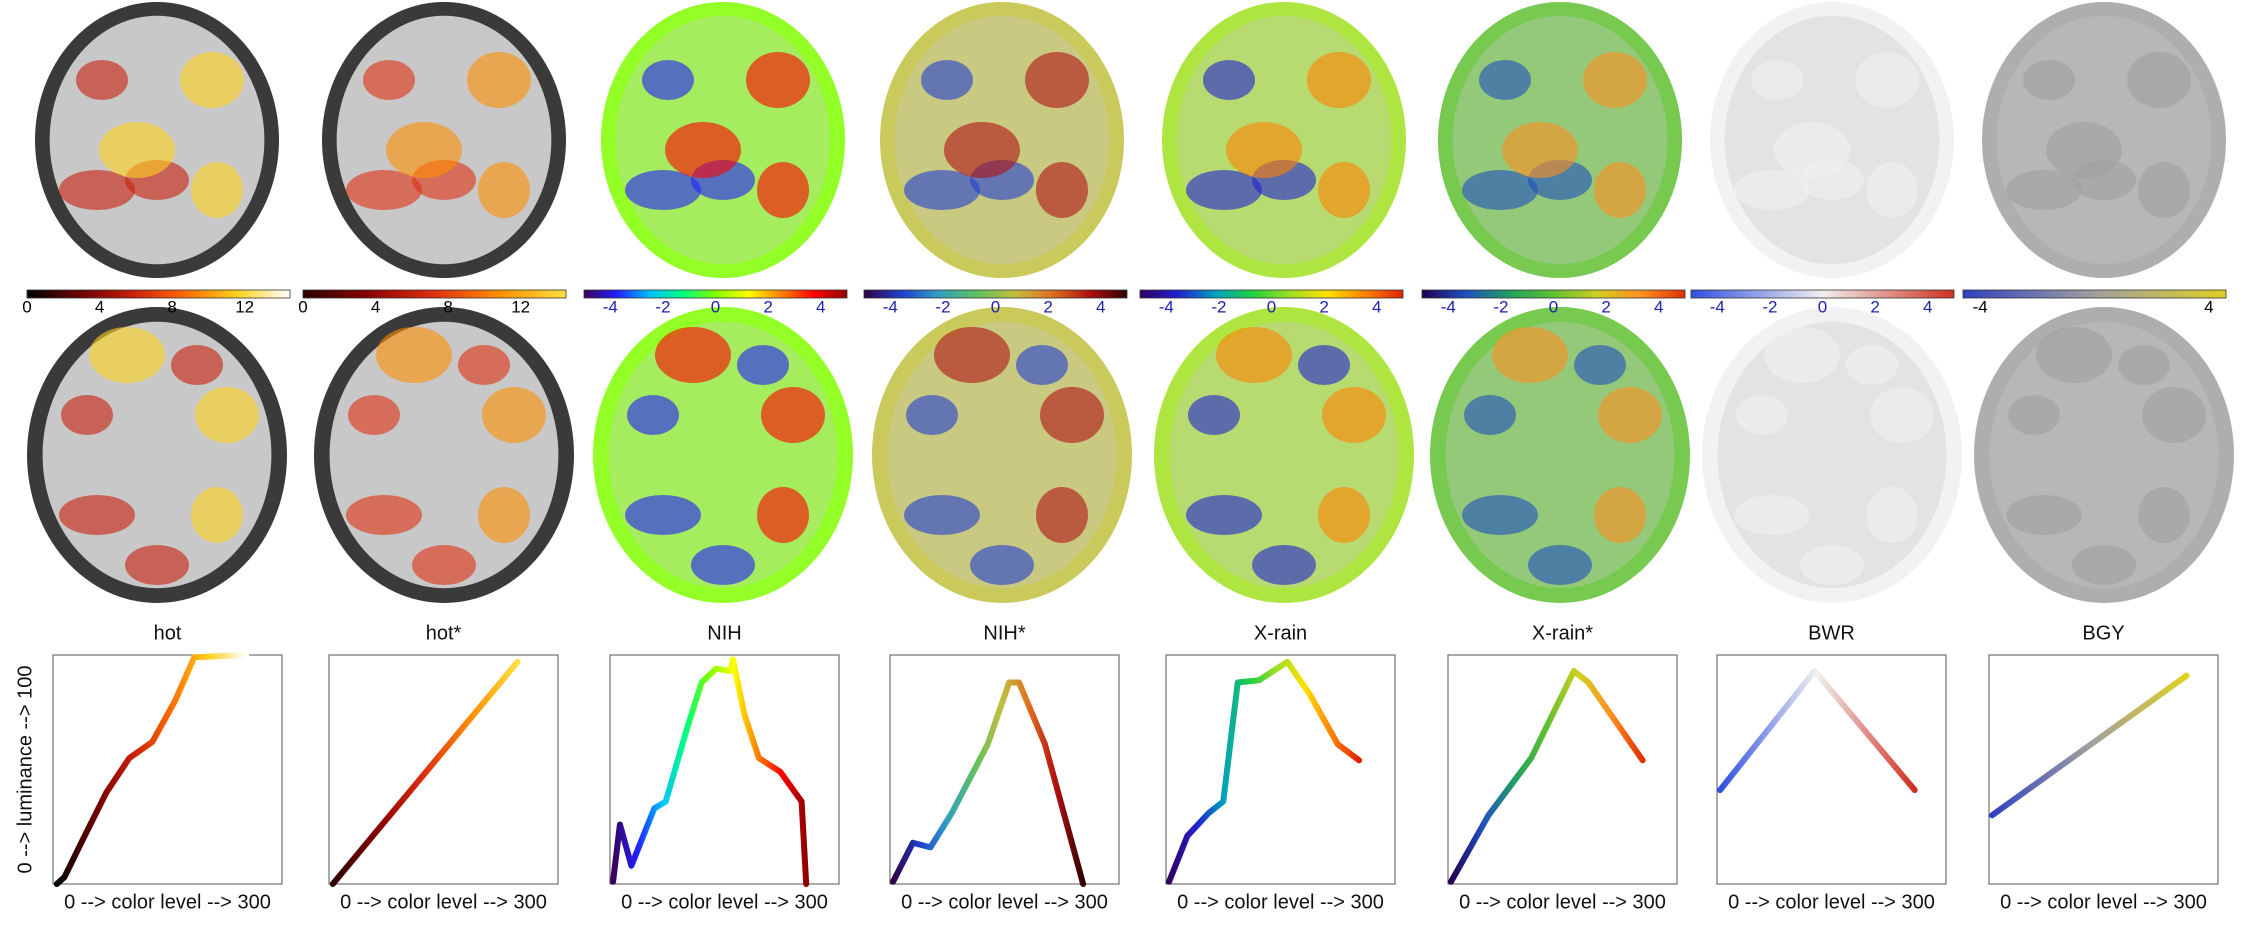 The width and height of the screenshot is (2244, 935). I want to click on y-axis-label: 0 --> luminance --> 100, so click(25, 770).